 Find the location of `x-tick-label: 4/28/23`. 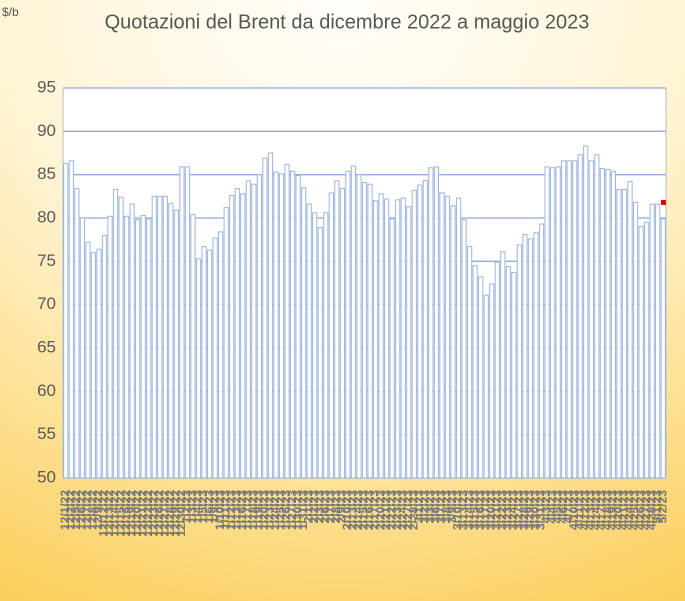

x-tick-label: 4/28/23 is located at coordinates (651, 510).